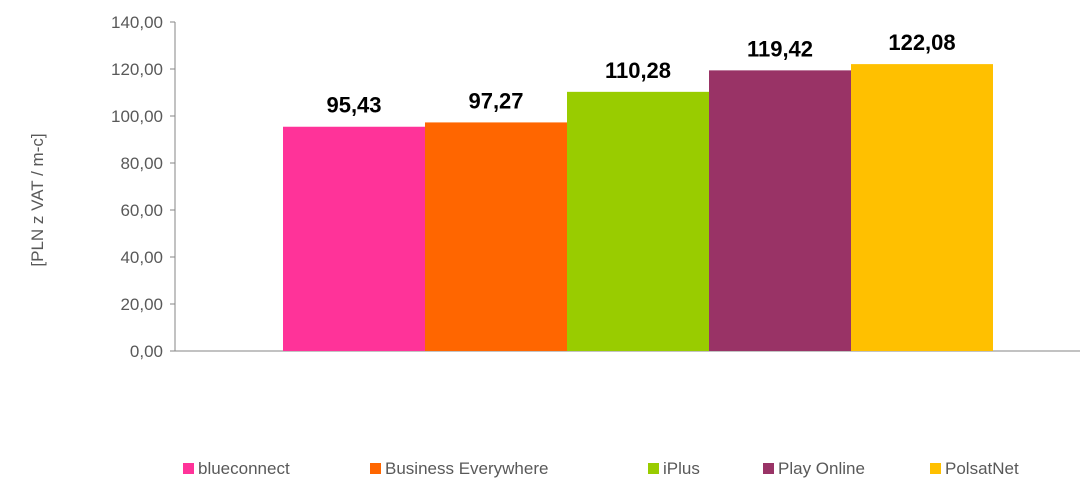 The width and height of the screenshot is (1092, 489). Describe the element at coordinates (982, 468) in the screenshot. I see `legend-label: PolsatNet` at that location.